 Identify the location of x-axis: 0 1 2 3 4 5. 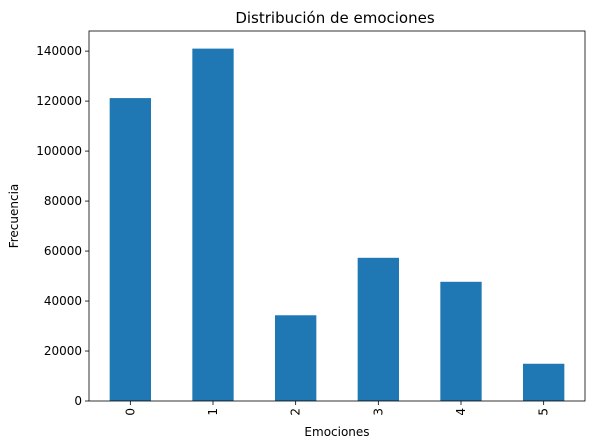
(337, 408).